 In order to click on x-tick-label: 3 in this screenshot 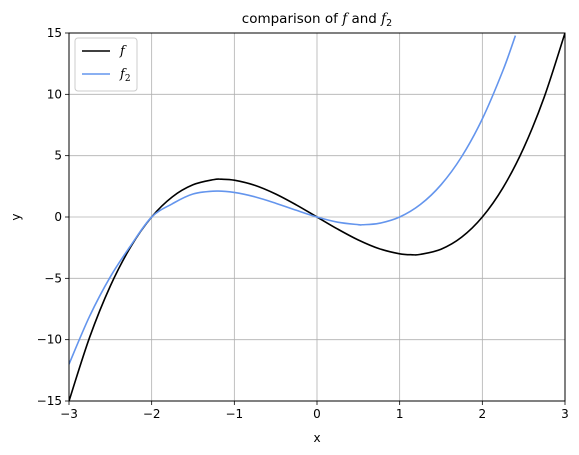, I will do `click(565, 414)`.